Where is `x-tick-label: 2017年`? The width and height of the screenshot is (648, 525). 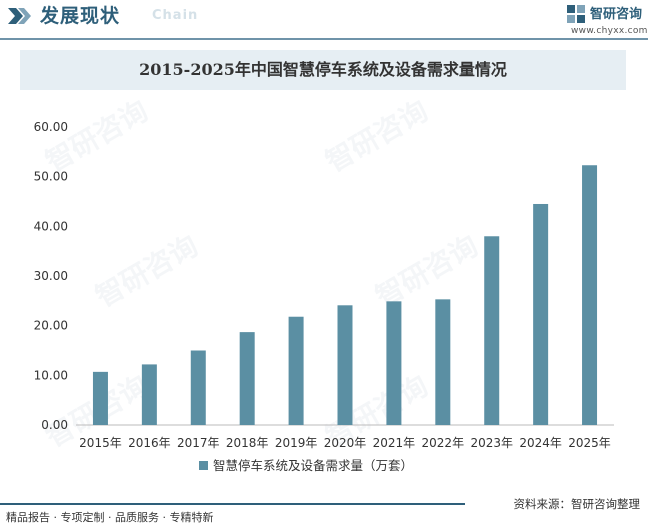
x-tick-label: 2017年 is located at coordinates (198, 443).